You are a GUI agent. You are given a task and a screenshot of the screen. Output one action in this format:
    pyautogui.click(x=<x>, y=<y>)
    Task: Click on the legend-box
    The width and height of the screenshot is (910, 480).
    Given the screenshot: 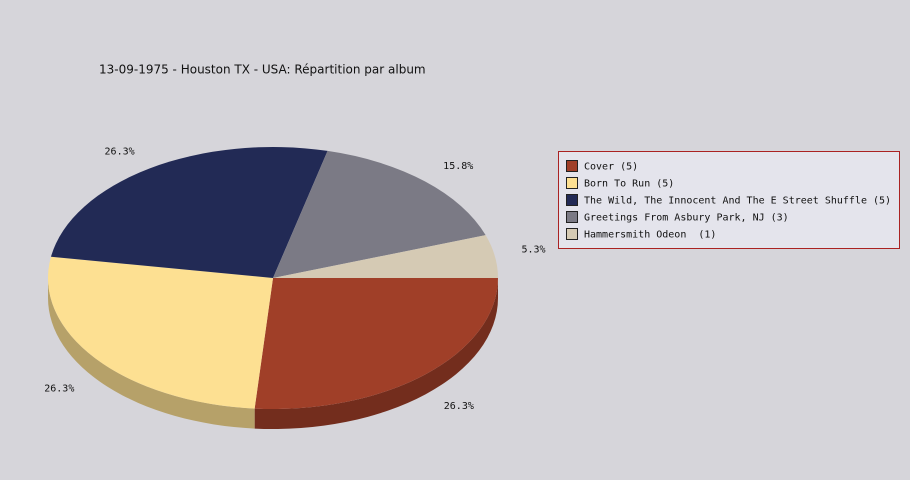 What is the action you would take?
    pyautogui.click(x=729, y=200)
    